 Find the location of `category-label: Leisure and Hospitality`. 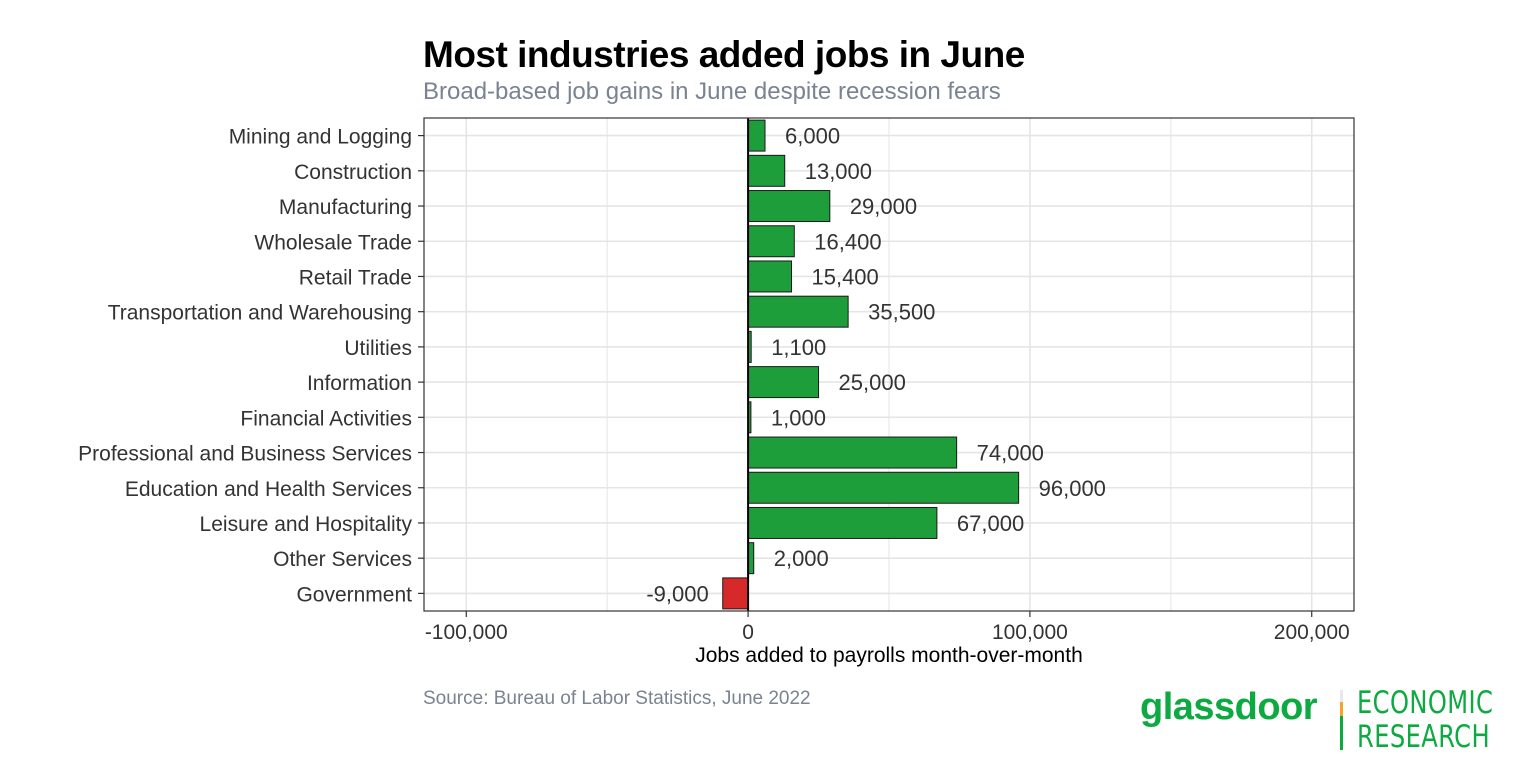

category-label: Leisure and Hospitality is located at coordinates (306, 524).